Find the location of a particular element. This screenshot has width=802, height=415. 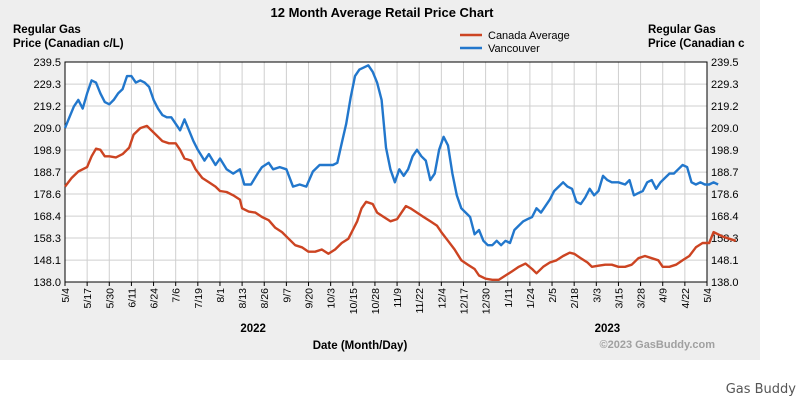

x-tick-label: 3/15 is located at coordinates (619, 298).